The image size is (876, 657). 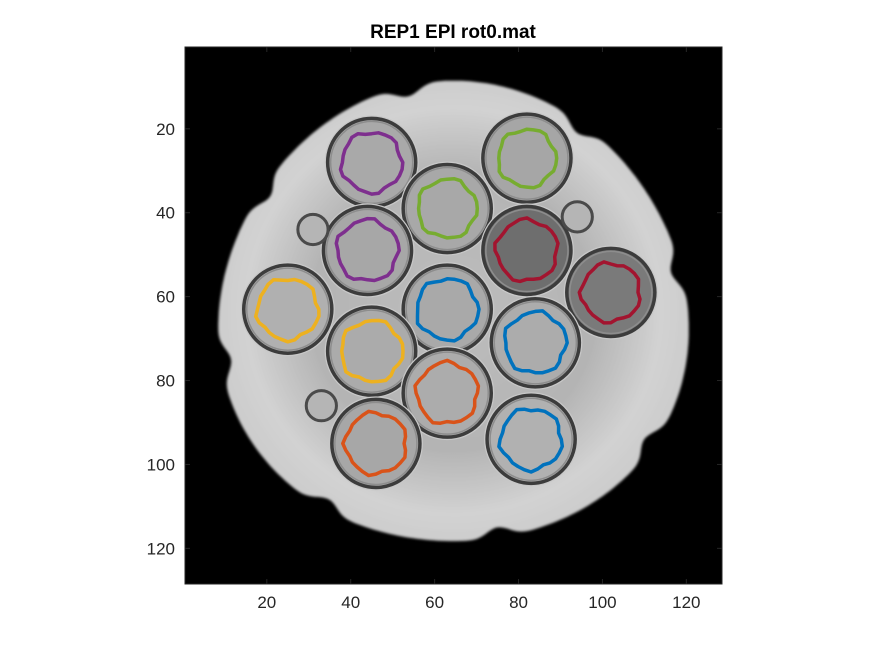 What do you see at coordinates (518, 602) in the screenshot?
I see `x-tick-label: 80` at bounding box center [518, 602].